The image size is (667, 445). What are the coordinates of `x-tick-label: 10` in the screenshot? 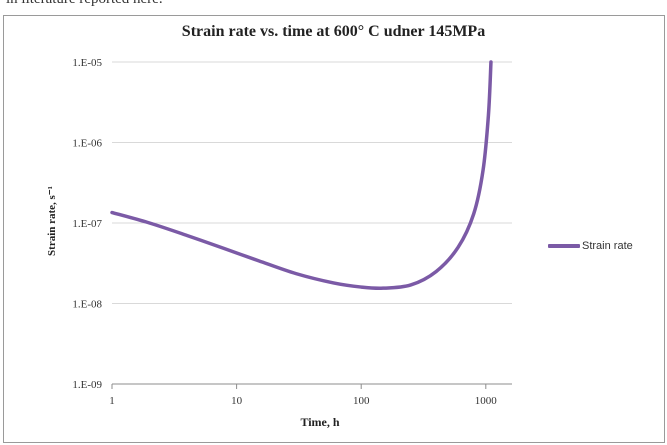 It's located at (237, 401).